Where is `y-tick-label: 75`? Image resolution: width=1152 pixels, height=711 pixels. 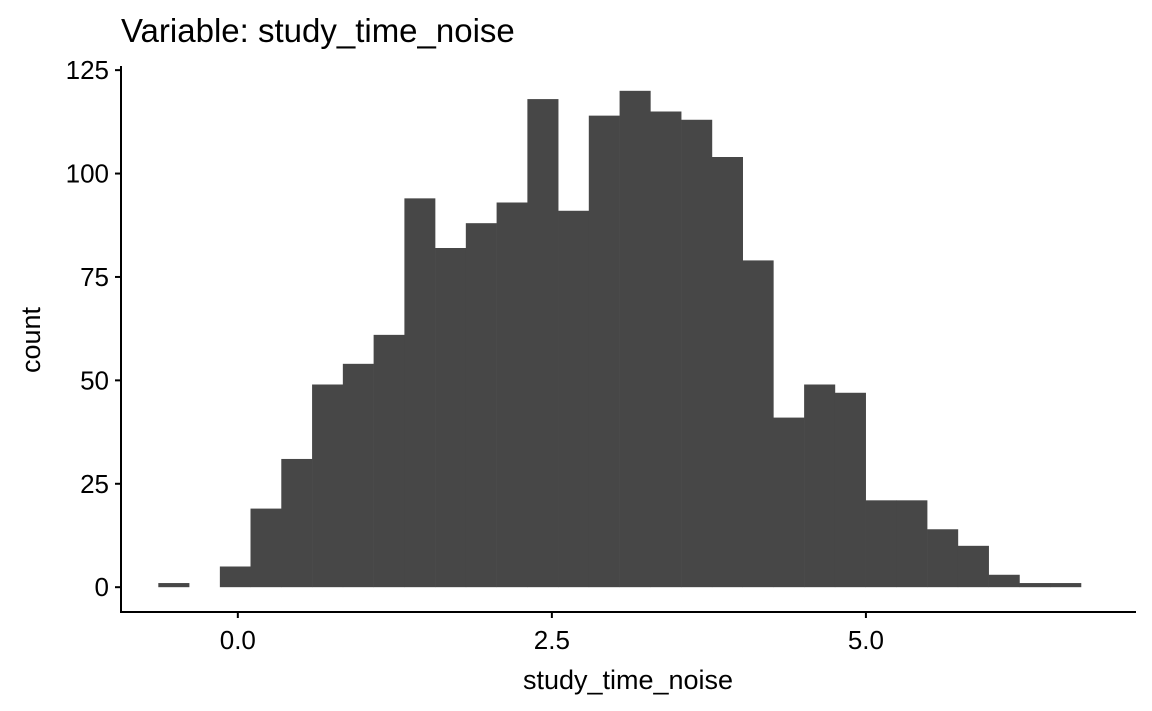 y-tick-label: 75 is located at coordinates (94, 277).